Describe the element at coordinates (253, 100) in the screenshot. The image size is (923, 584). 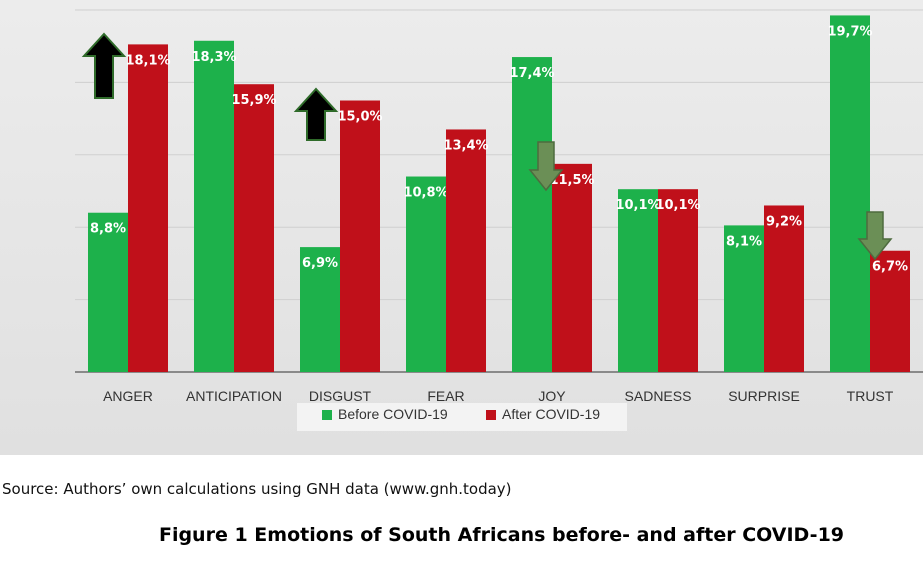
I see `data-label: 15,9%` at that location.